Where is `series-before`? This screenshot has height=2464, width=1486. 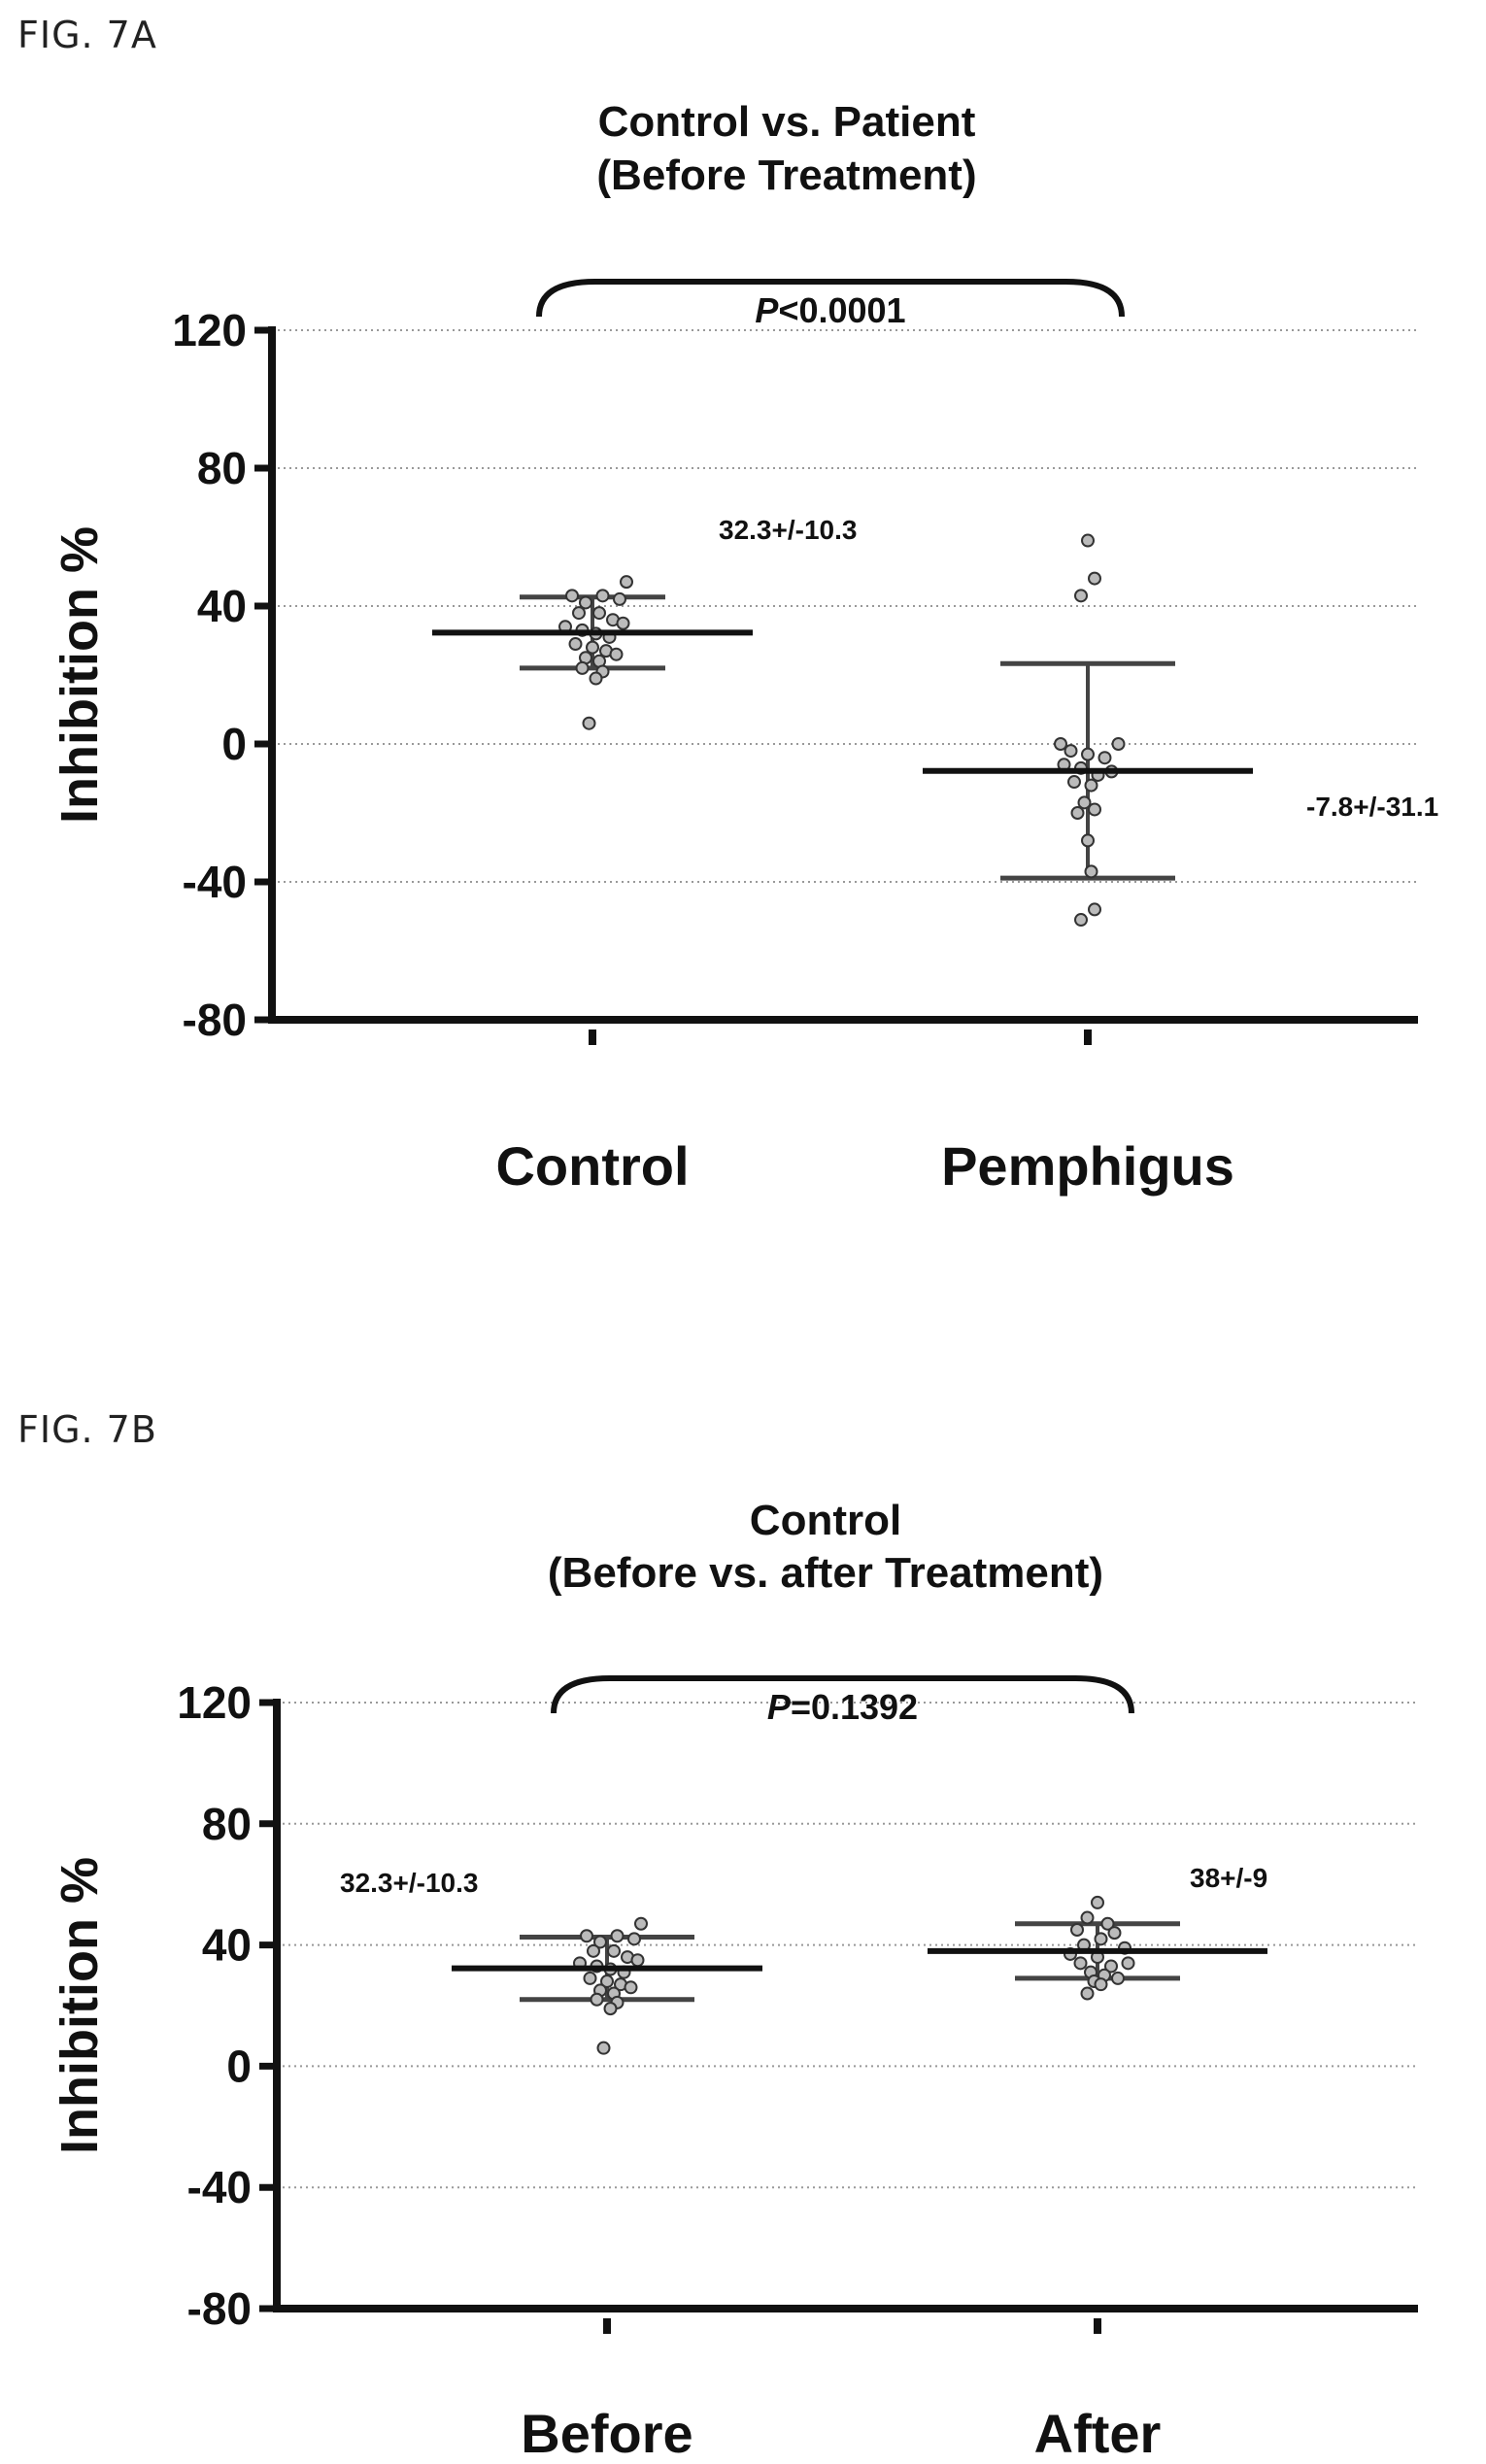
series-before is located at coordinates (607, 1985).